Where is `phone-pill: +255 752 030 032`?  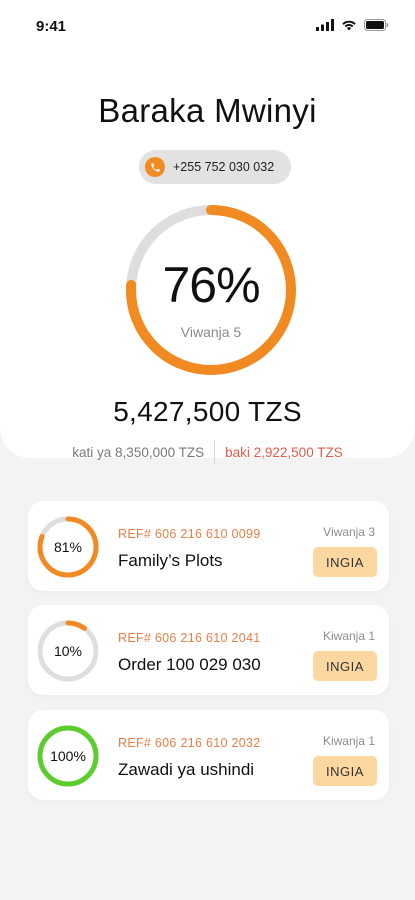 phone-pill: +255 752 030 032 is located at coordinates (215, 167).